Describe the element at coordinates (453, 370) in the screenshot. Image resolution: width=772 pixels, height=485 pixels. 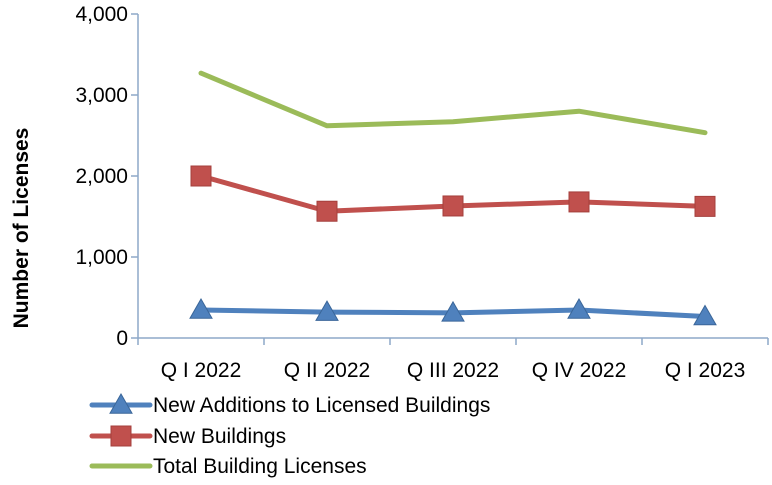
I see `x-tick-label: Q III 2022` at that location.